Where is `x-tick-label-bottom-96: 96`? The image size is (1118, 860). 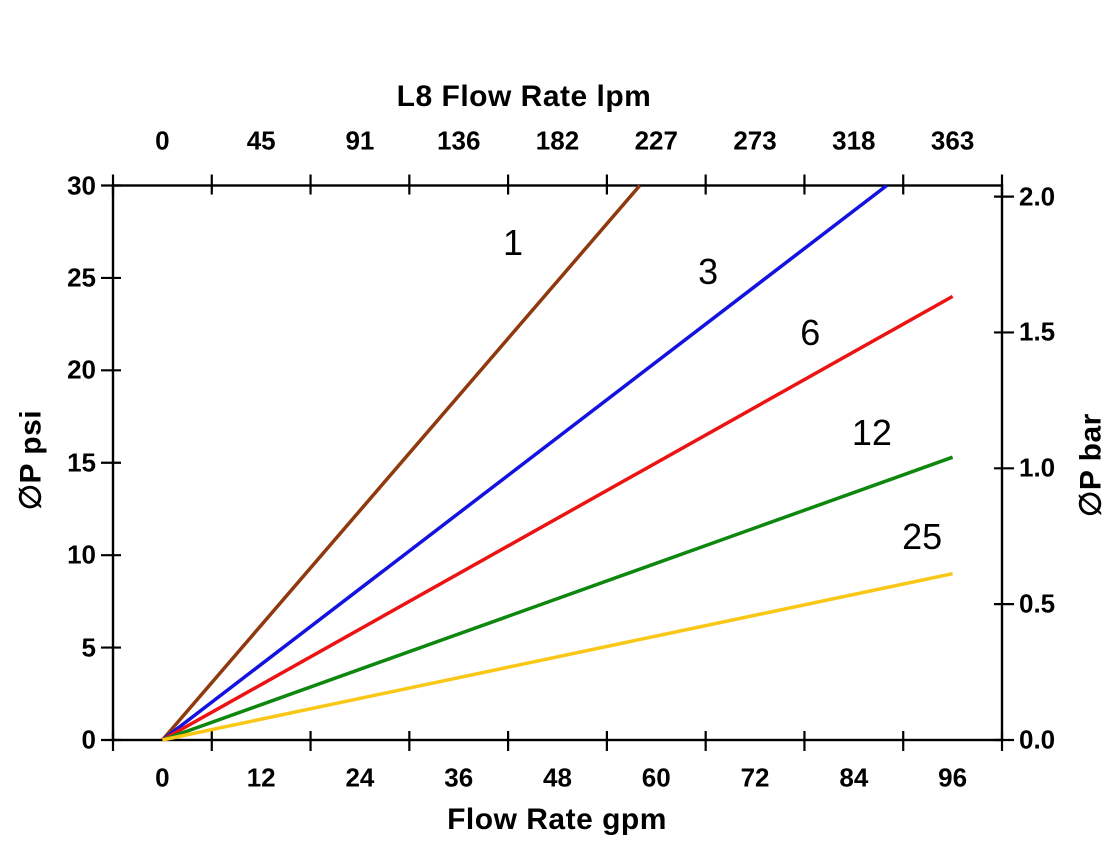
x-tick-label-bottom-96: 96 is located at coordinates (953, 777).